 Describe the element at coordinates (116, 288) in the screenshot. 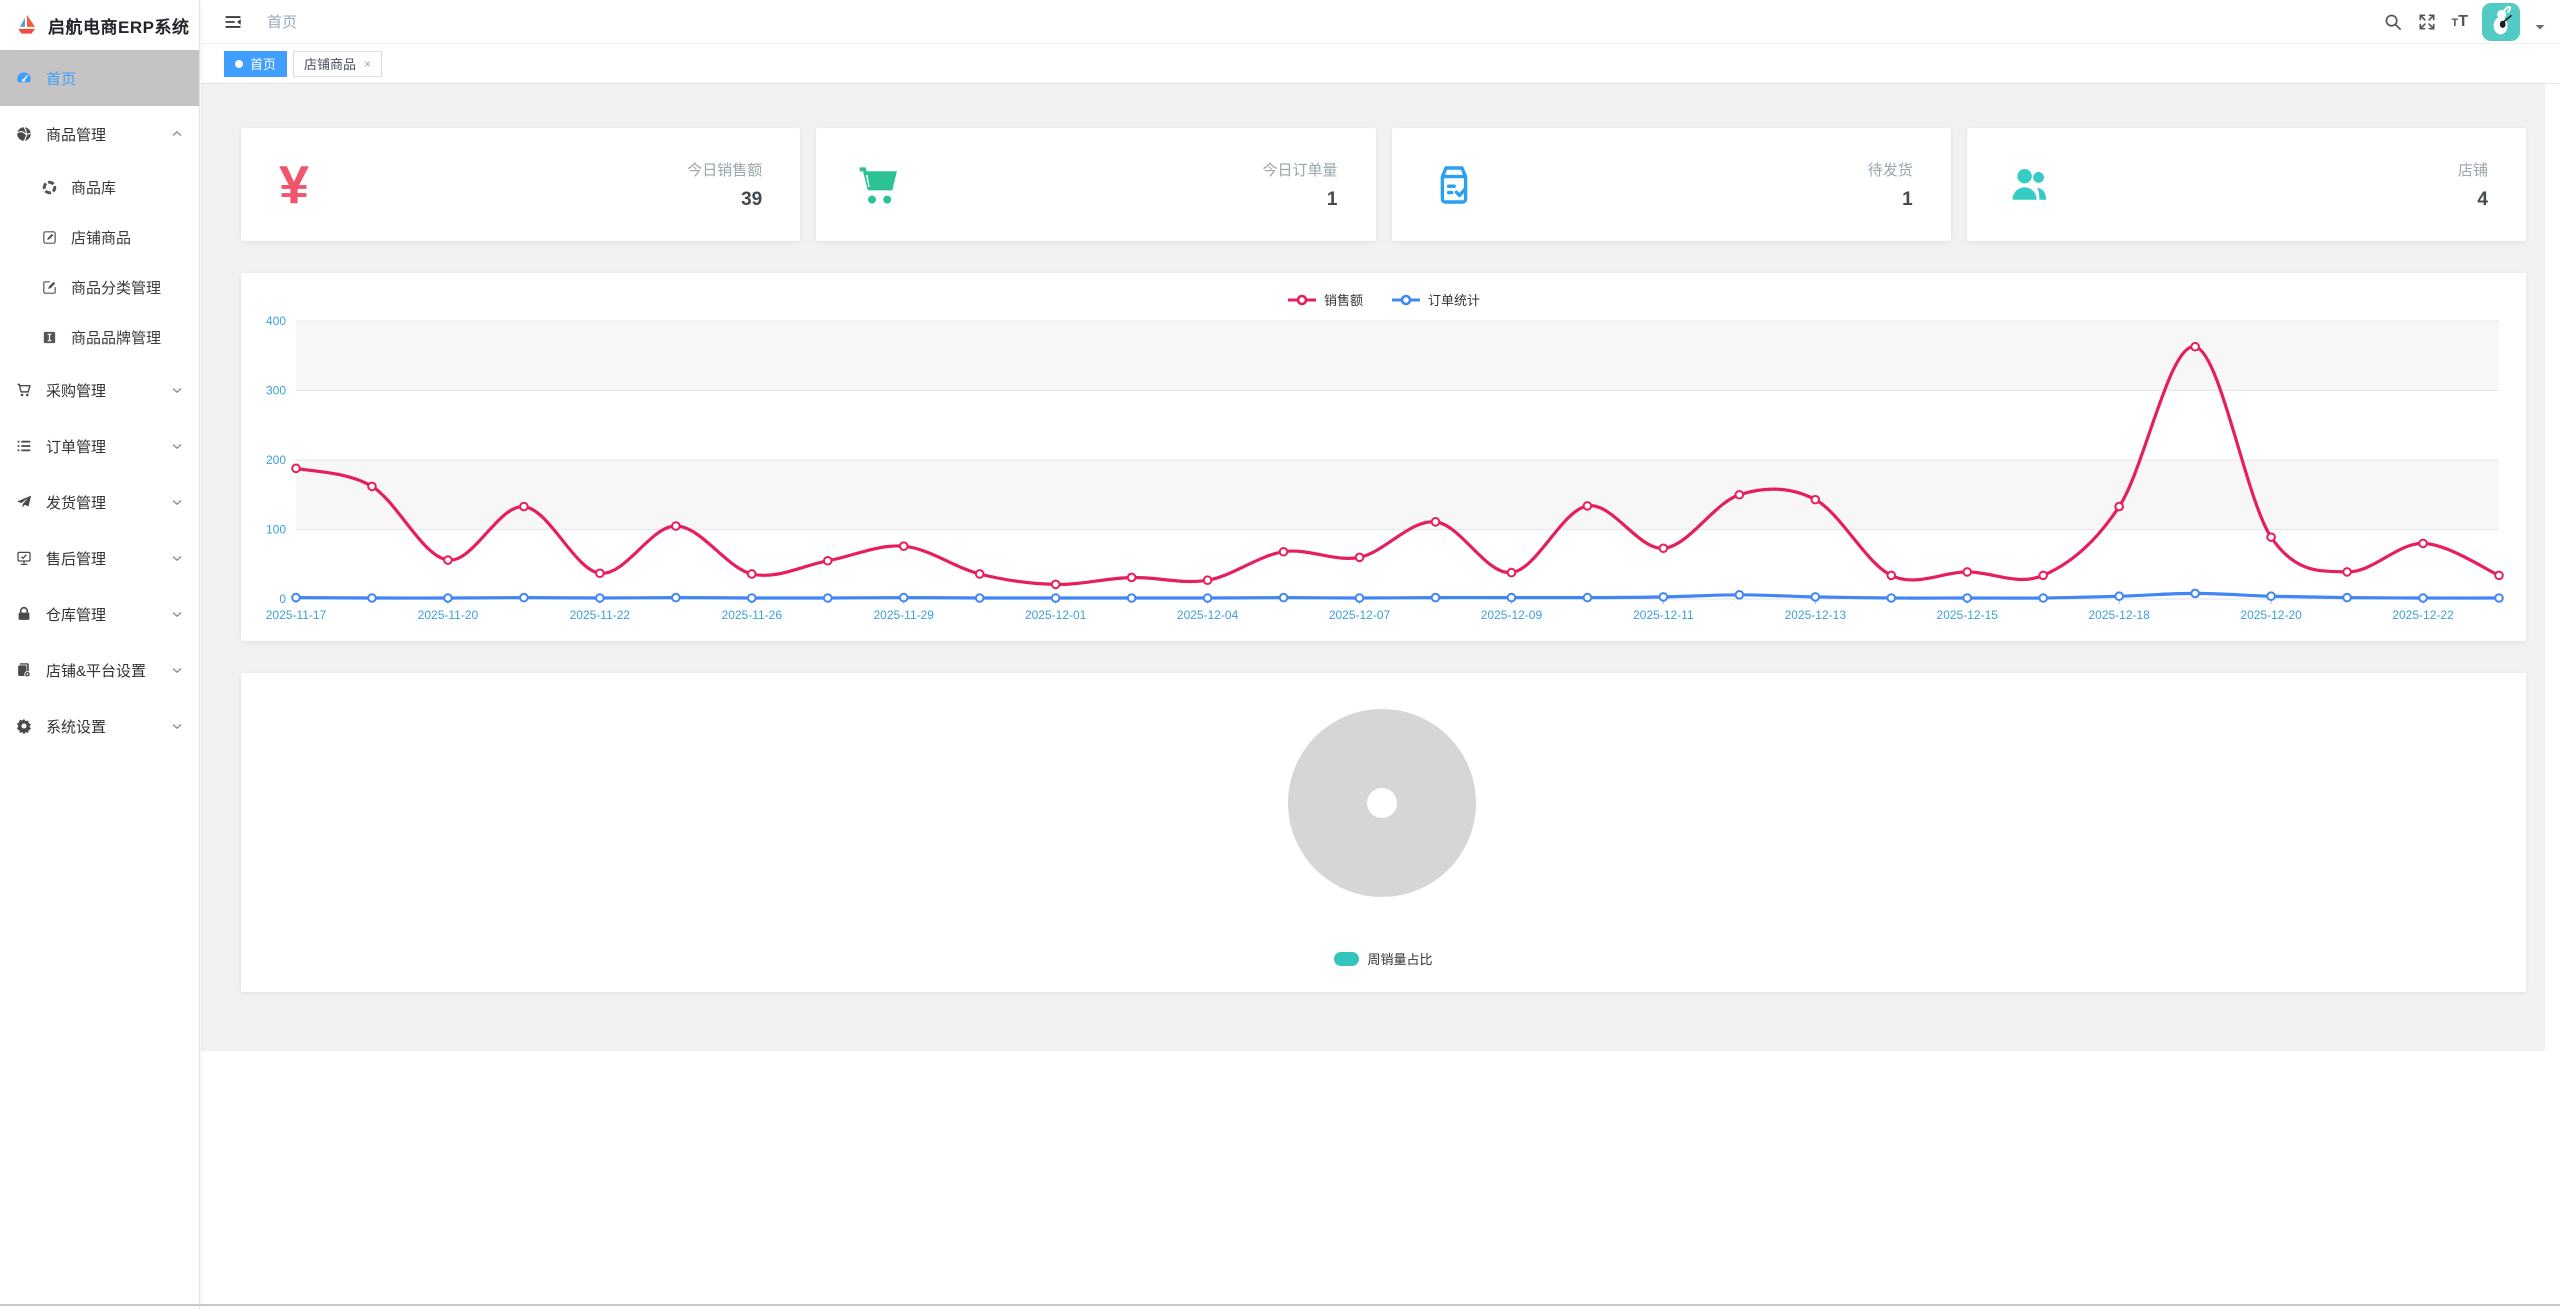

I see `sidebar-subitem-label: 商品分类管理` at that location.